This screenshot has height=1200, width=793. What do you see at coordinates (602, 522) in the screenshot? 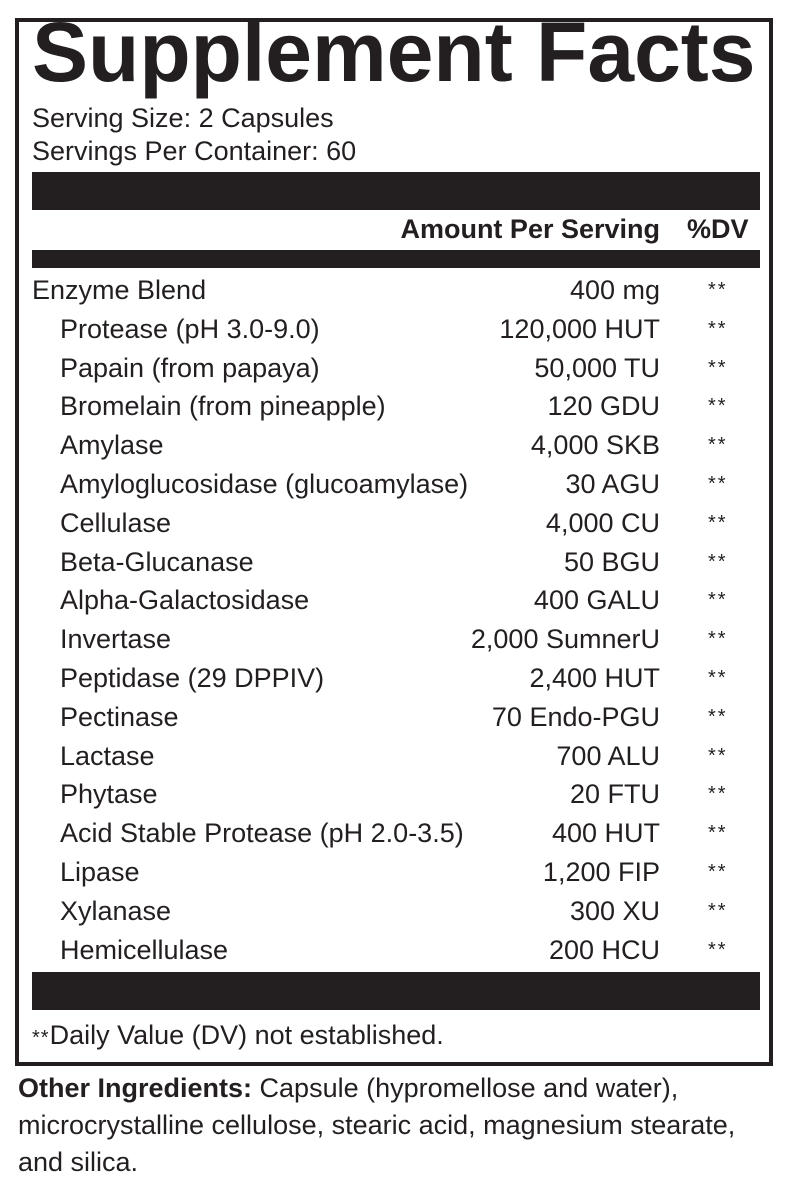
I see `ingredient-amount: 4,000 CU` at bounding box center [602, 522].